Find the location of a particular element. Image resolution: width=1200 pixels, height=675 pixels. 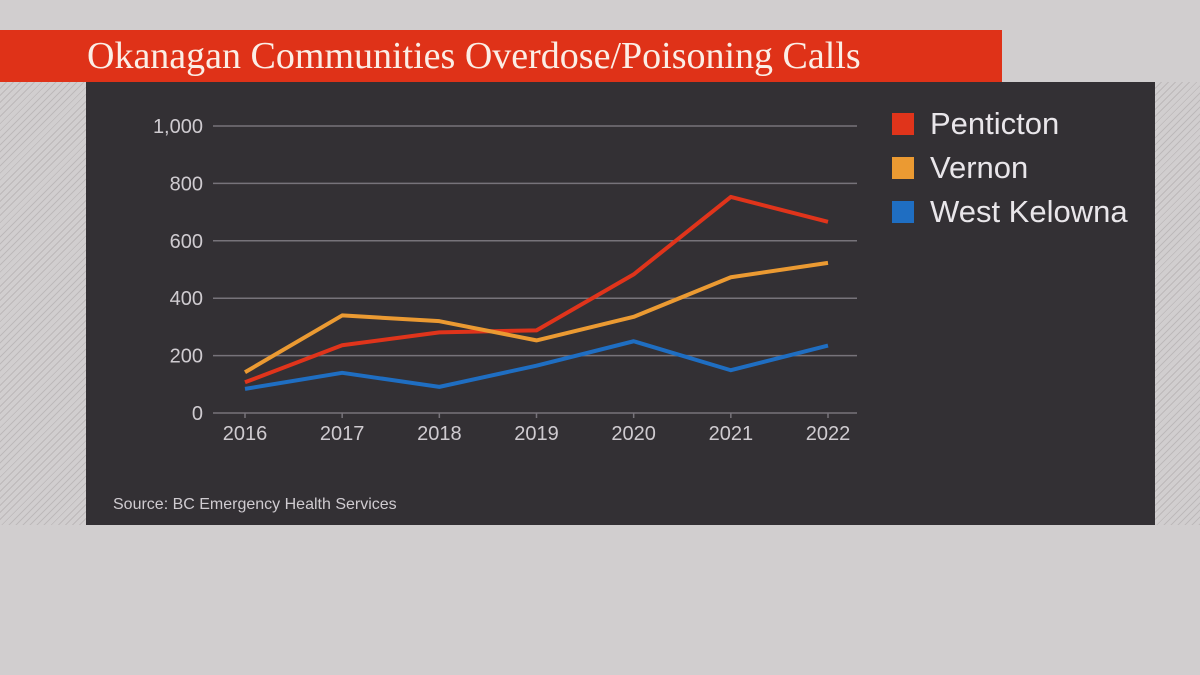

x-tick-label: 2019 is located at coordinates (536, 434).